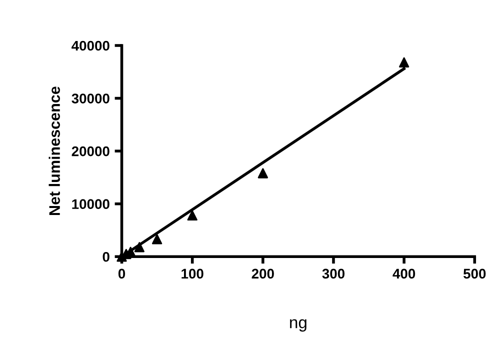 Image resolution: width=497 pixels, height=364 pixels. Describe the element at coordinates (91, 99) in the screenshot. I see `y-tick-label: 30000` at that location.